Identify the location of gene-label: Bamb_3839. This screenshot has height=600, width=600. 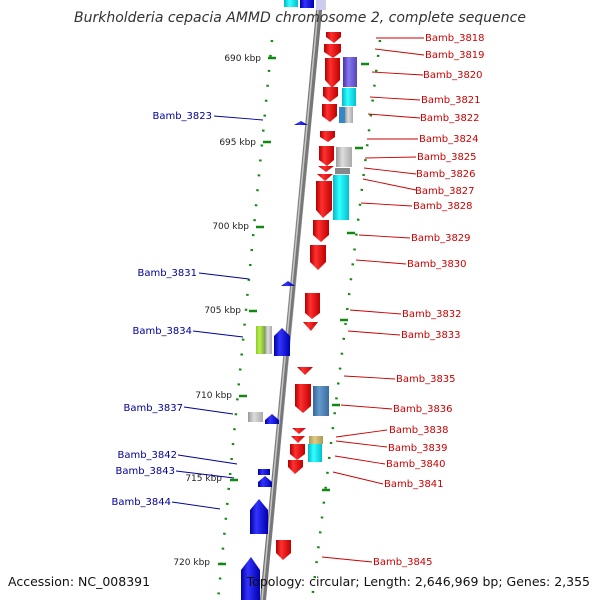
(418, 448).